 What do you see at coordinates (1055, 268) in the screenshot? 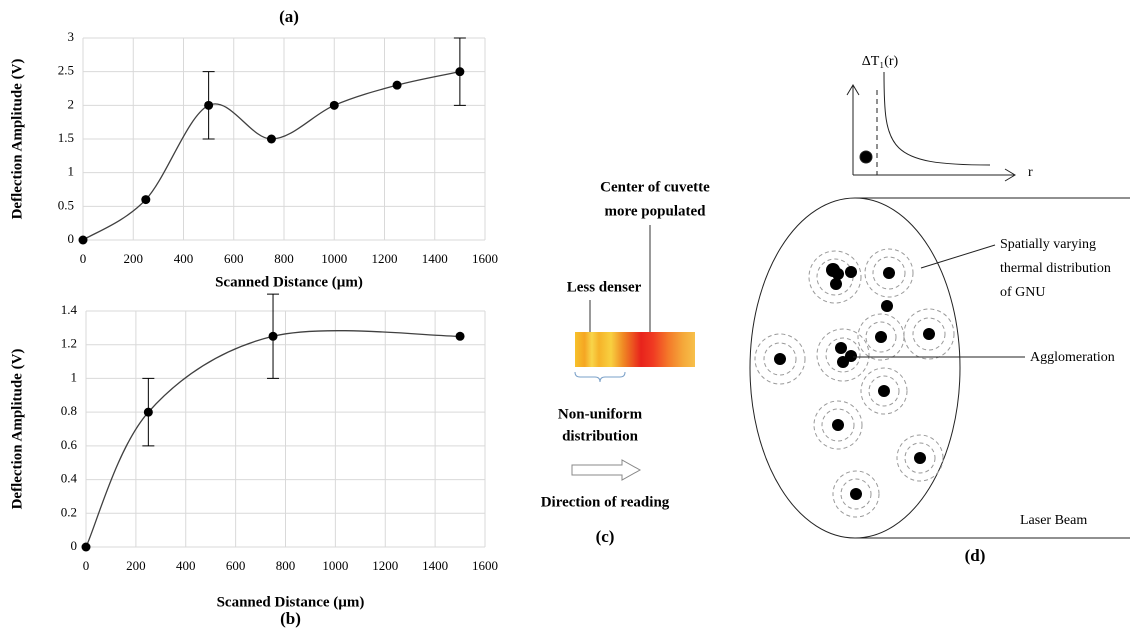
I see `note: thermal distribution` at bounding box center [1055, 268].